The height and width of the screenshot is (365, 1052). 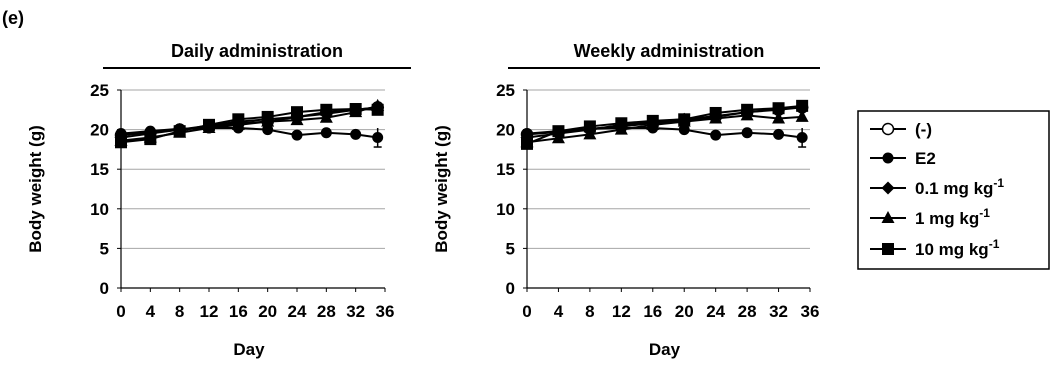 What do you see at coordinates (901, 129) in the screenshot?
I see `legend-entry-: (-)` at bounding box center [901, 129].